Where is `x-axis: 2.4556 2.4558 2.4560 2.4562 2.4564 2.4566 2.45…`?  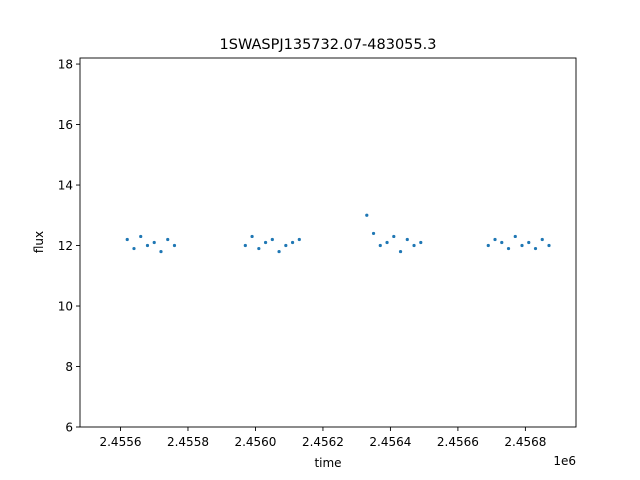 x-axis: 2.4556 2.4558 2.4560 2.4562 2.4564 2.4566 2.45… is located at coordinates (322, 438).